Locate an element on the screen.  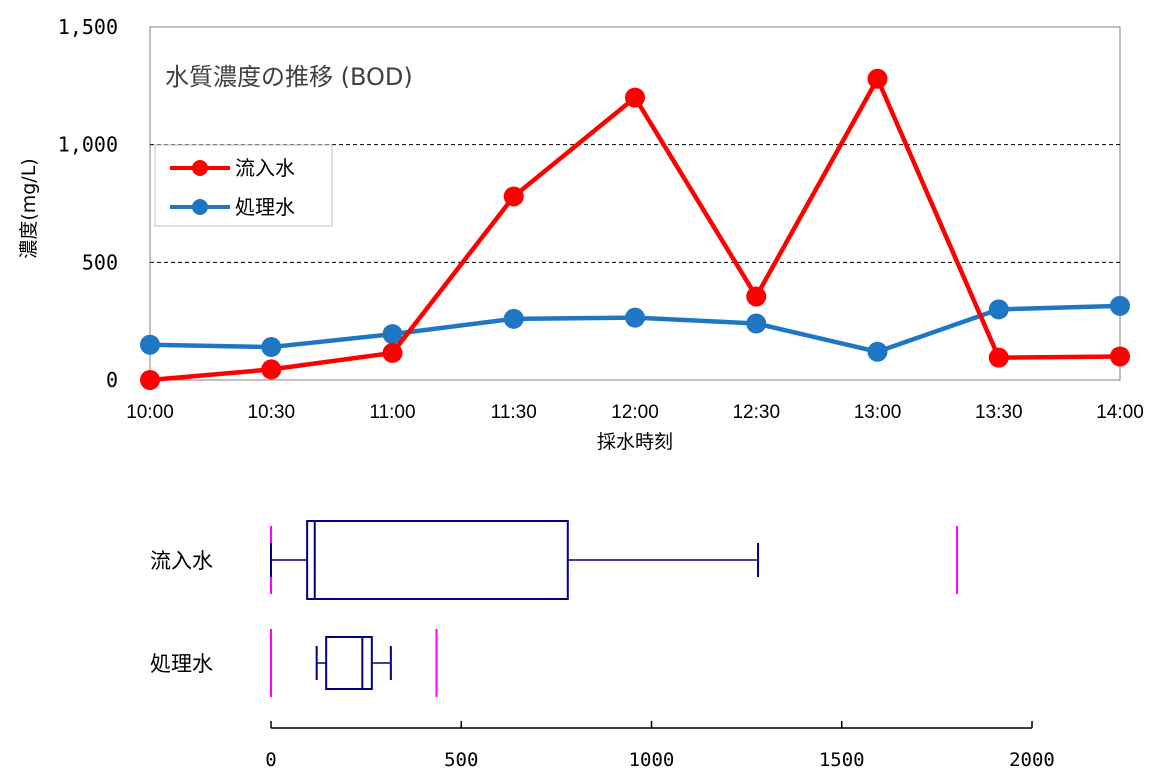
box-x-tick-label: 1000 is located at coordinates (652, 760).